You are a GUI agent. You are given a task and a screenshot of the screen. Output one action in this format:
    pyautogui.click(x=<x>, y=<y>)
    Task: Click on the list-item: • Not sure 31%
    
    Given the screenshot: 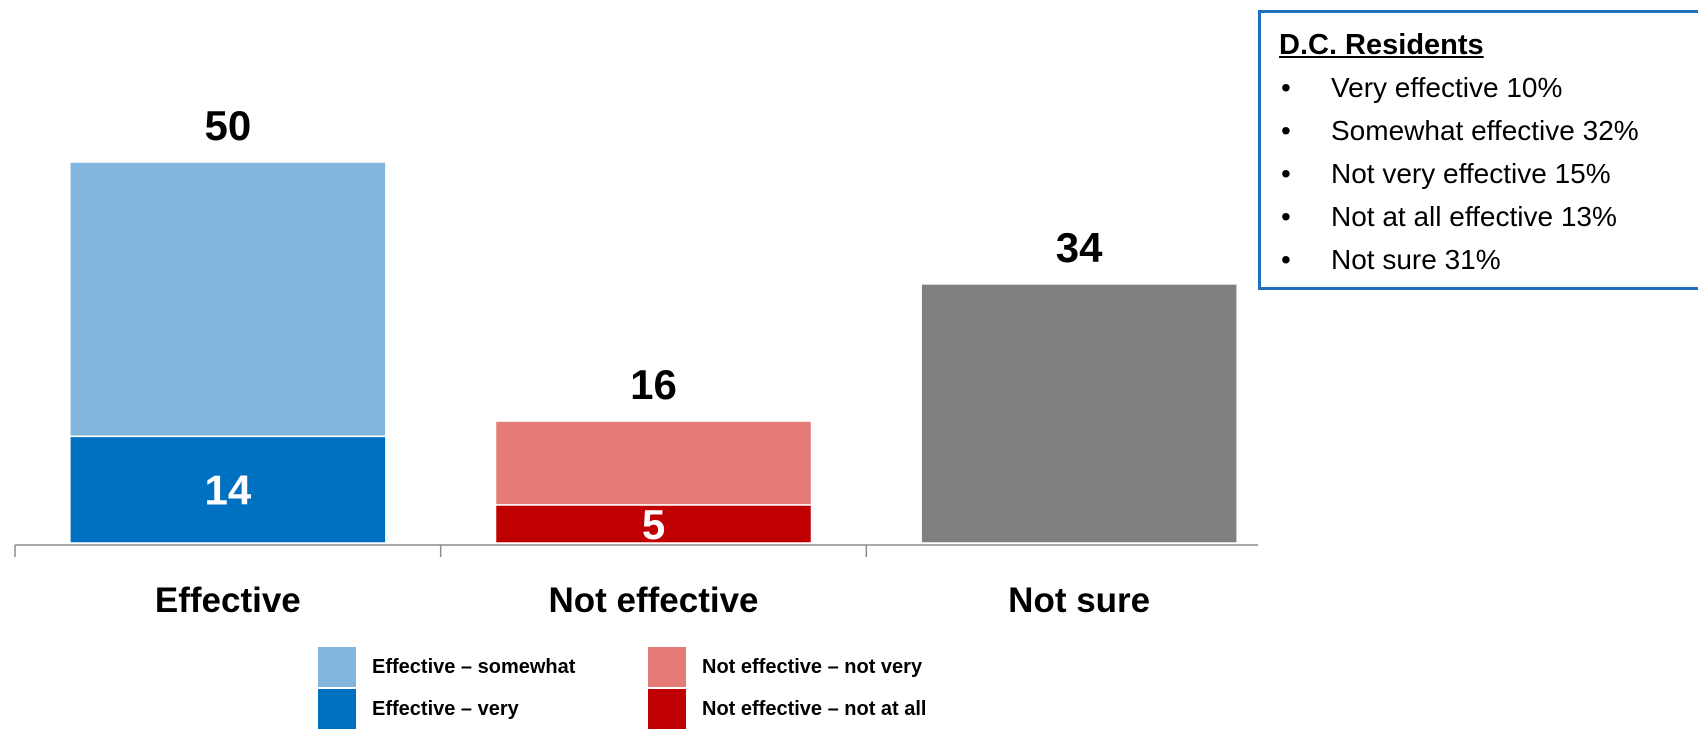 What is the action you would take?
    pyautogui.click(x=1488, y=259)
    